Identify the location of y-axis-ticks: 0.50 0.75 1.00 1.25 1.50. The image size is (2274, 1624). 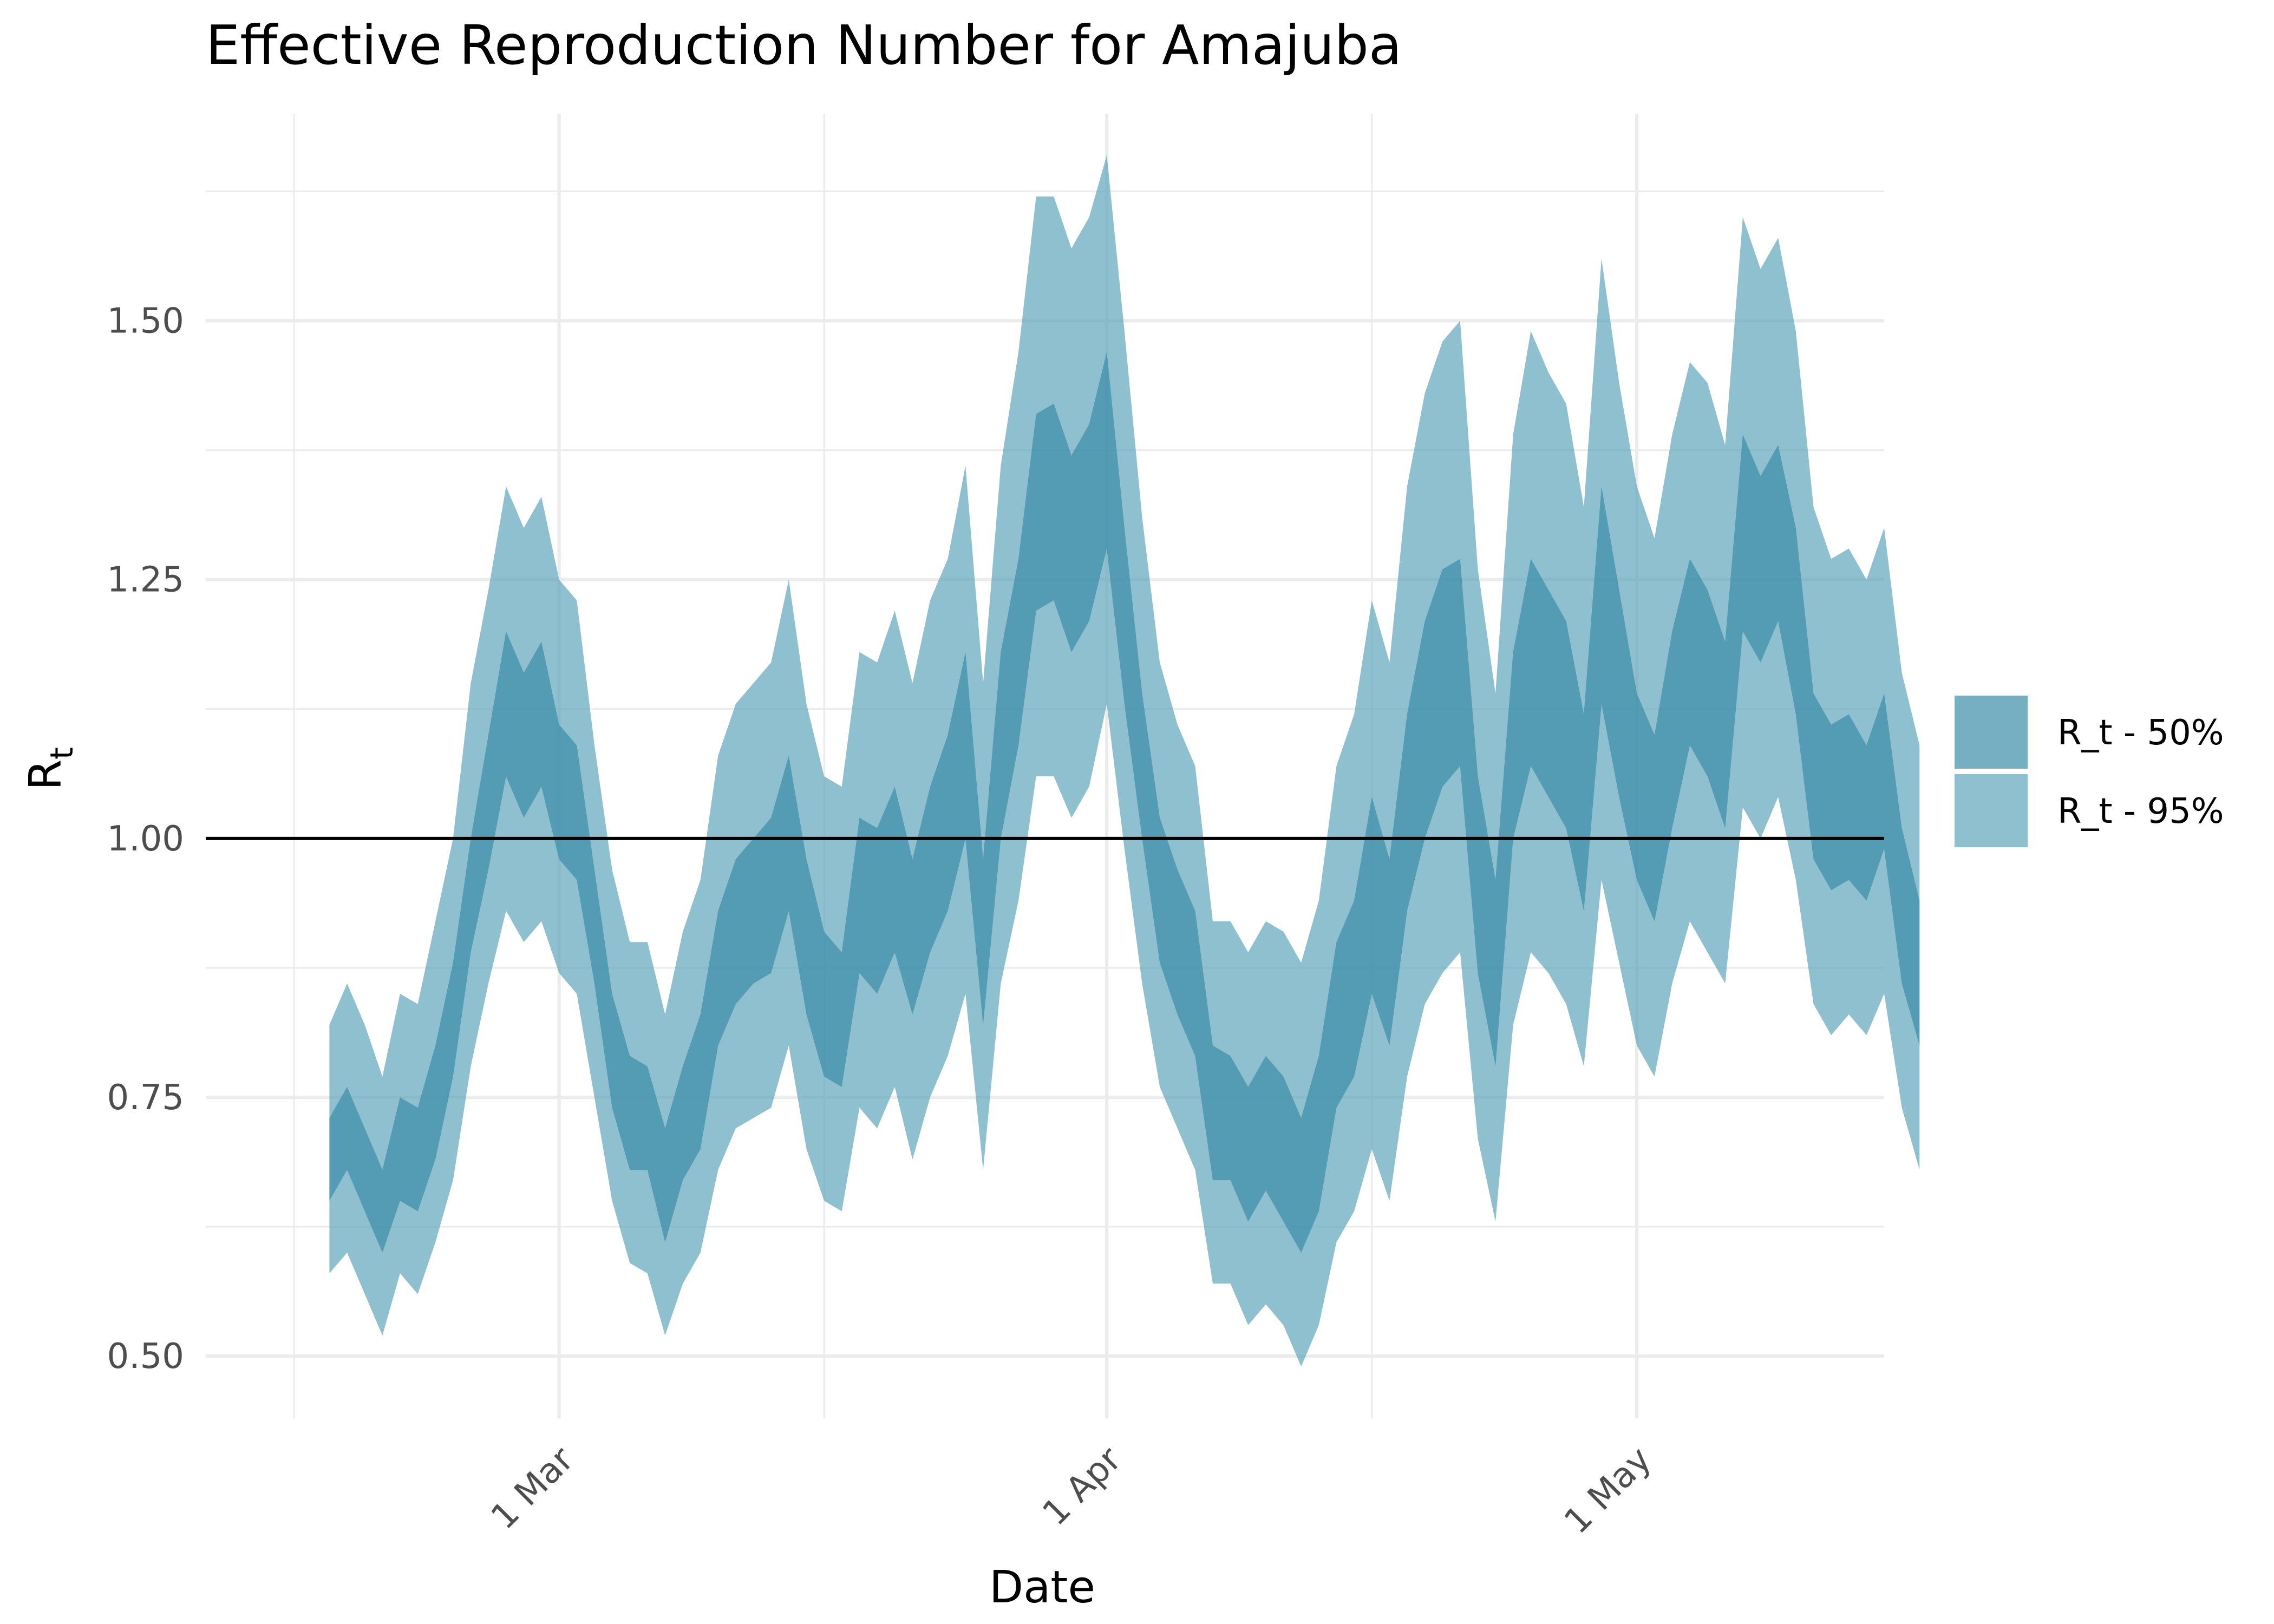
(146, 839).